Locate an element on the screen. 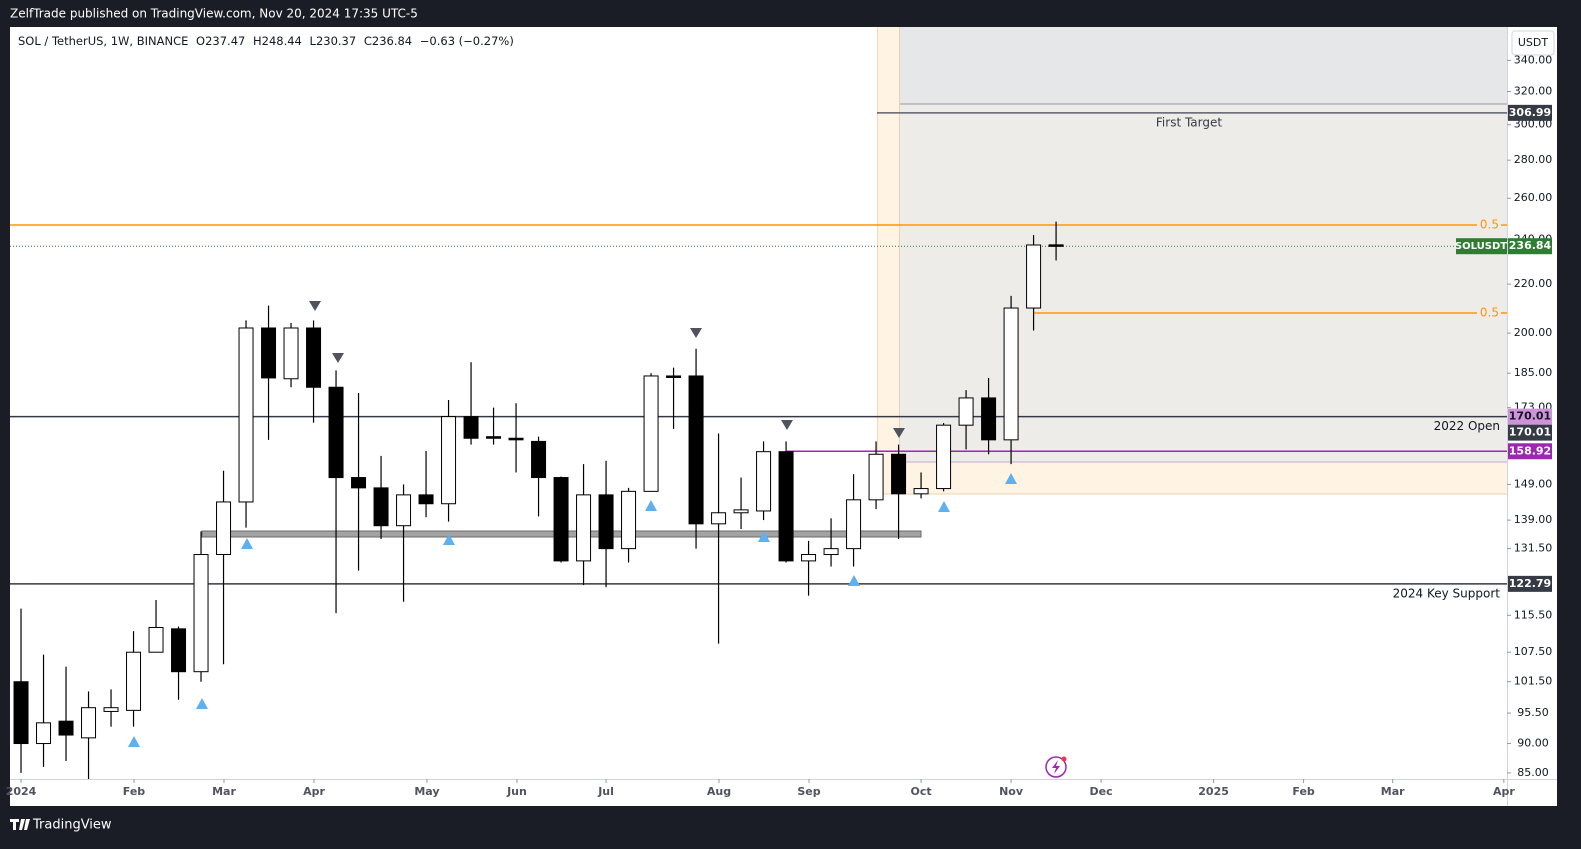  price-tag-label: 122.79 is located at coordinates (1530, 583).